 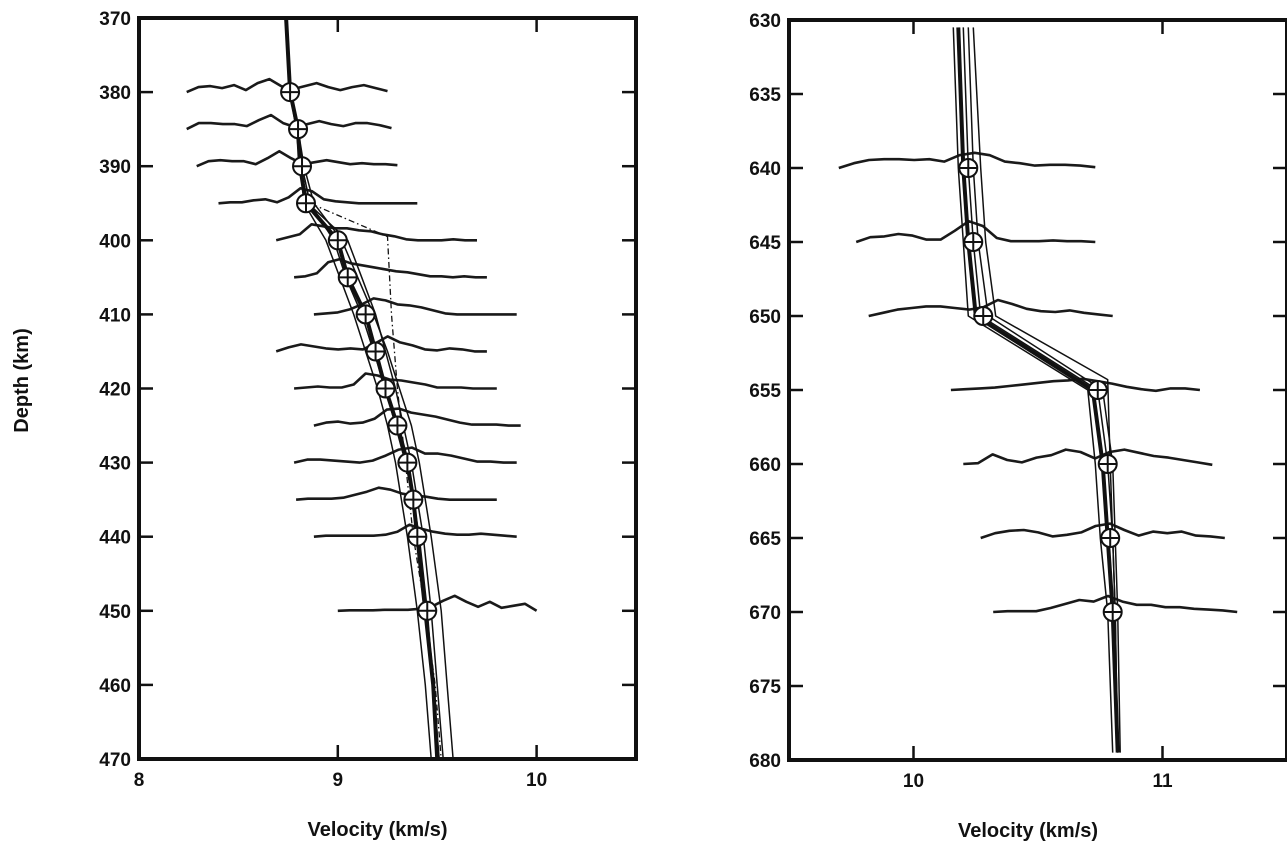 What do you see at coordinates (765, 465) in the screenshot?
I see `y-tick-label: 660` at bounding box center [765, 465].